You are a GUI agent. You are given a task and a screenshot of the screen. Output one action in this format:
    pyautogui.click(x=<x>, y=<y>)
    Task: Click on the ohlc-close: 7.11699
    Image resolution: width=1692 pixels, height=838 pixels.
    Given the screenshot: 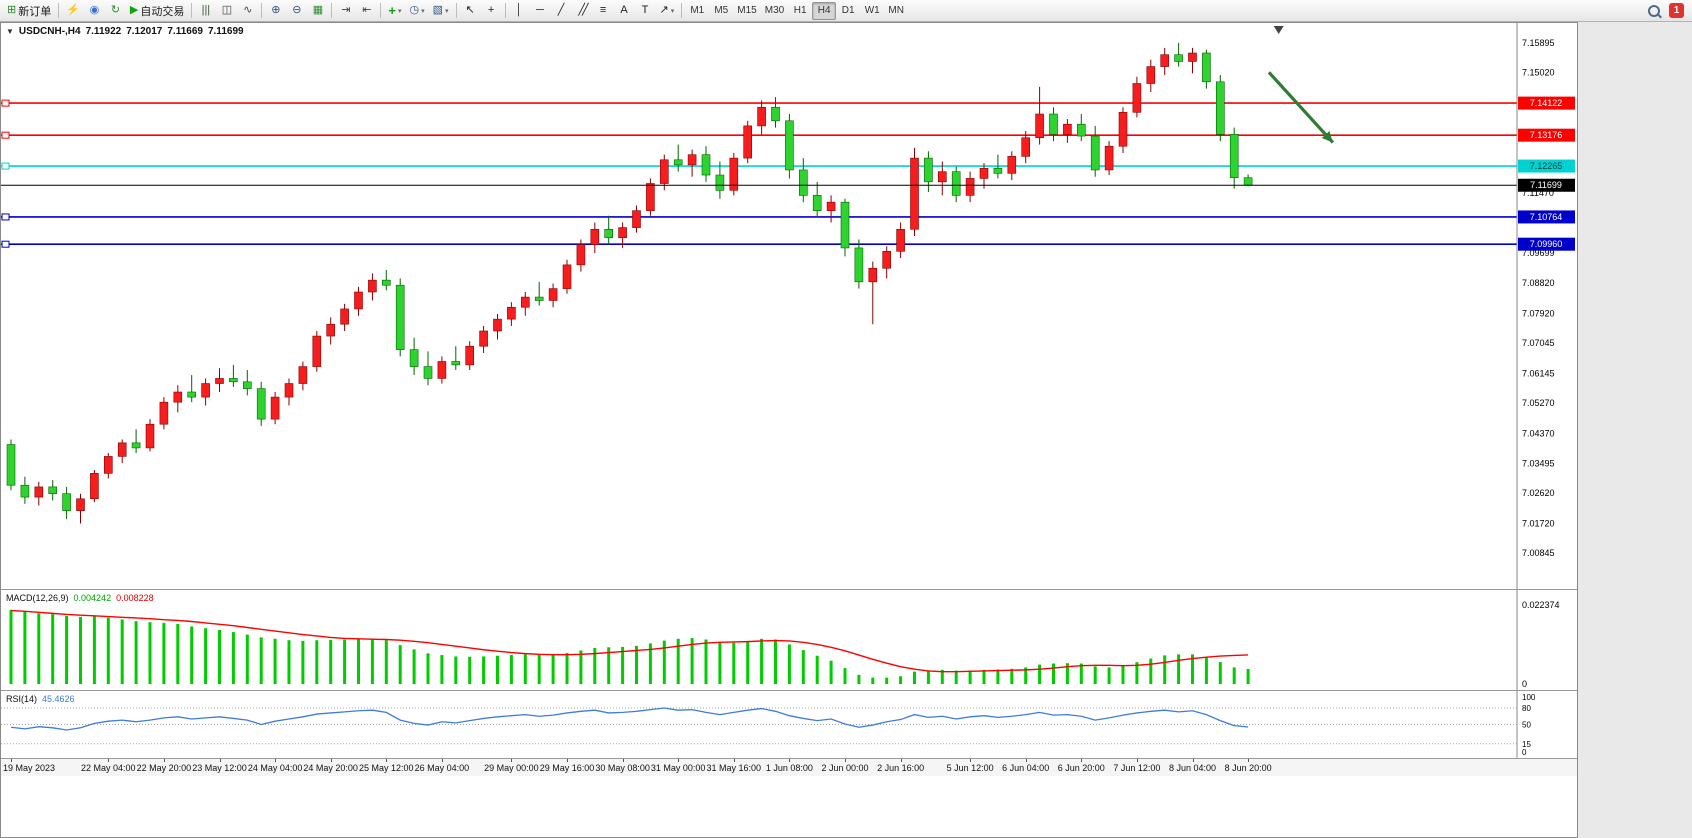 What is the action you would take?
    pyautogui.click(x=225, y=31)
    